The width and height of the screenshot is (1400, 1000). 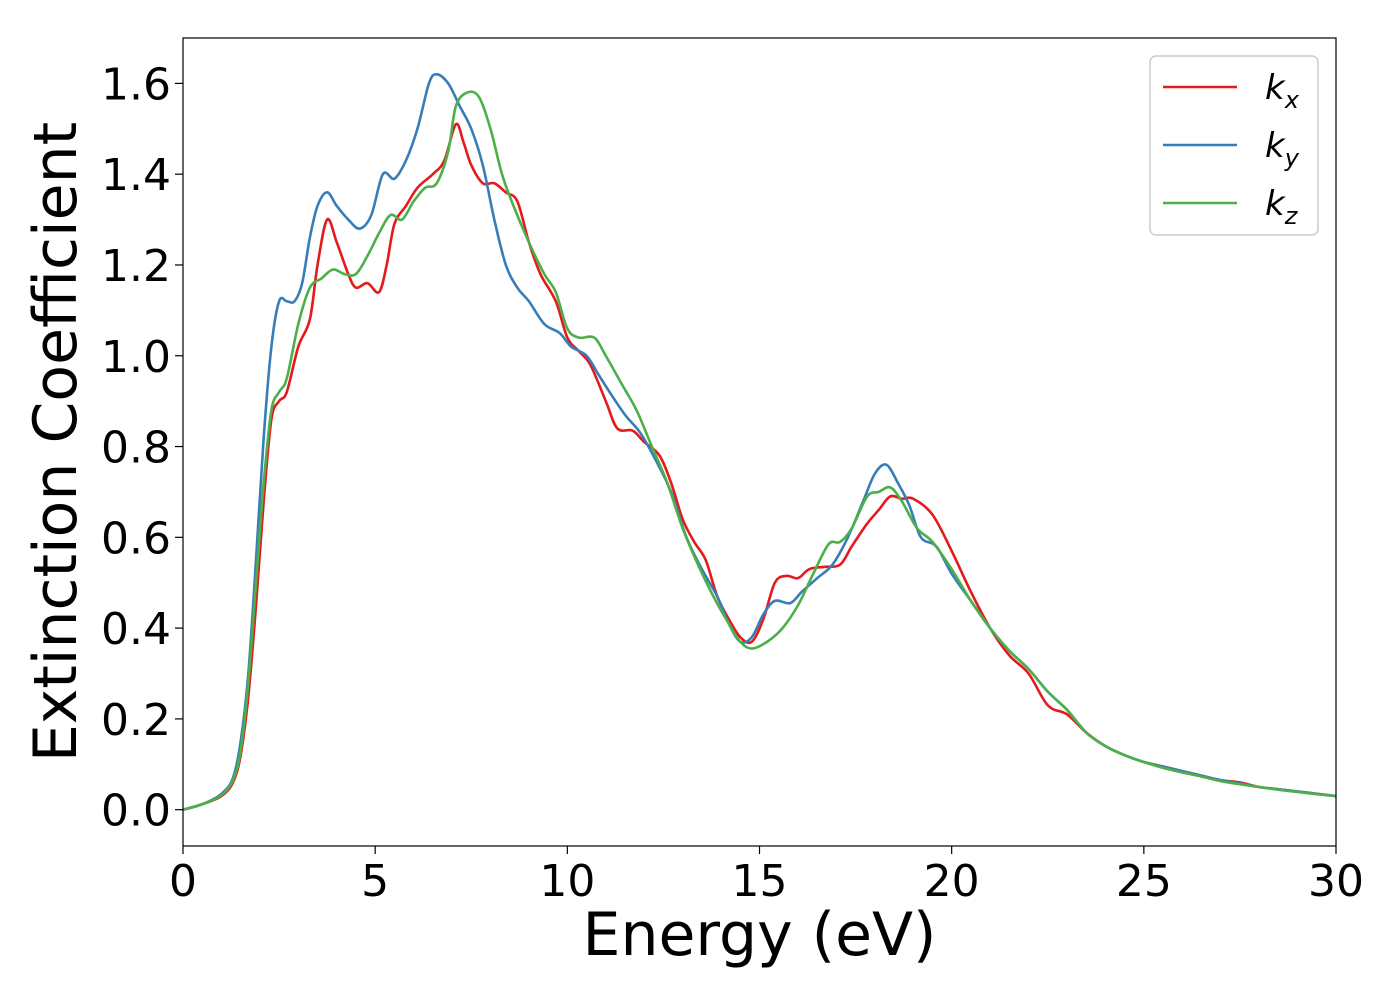 I want to click on y-tick-label: 0.6, so click(x=136, y=538).